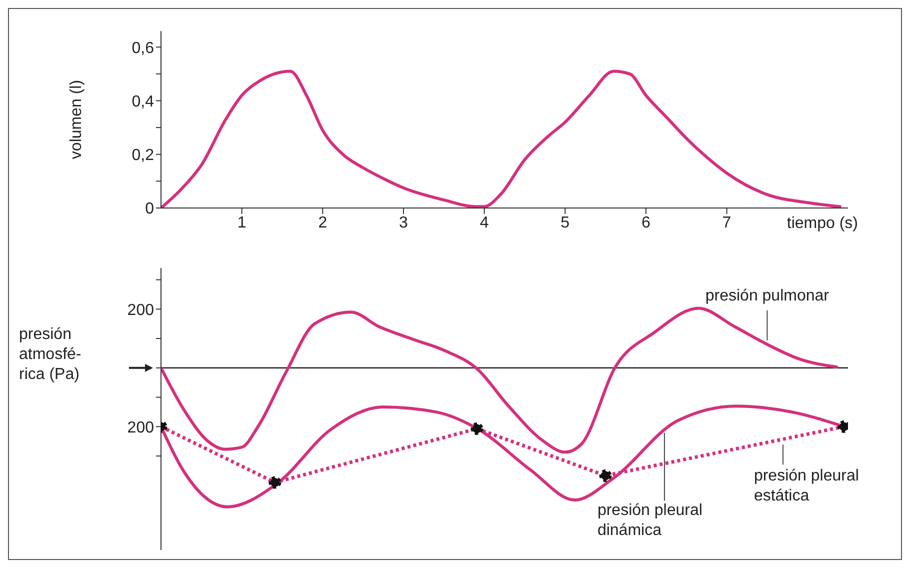 The width and height of the screenshot is (910, 568). Describe the element at coordinates (565, 223) in the screenshot. I see `x-tick-label: 5` at that location.